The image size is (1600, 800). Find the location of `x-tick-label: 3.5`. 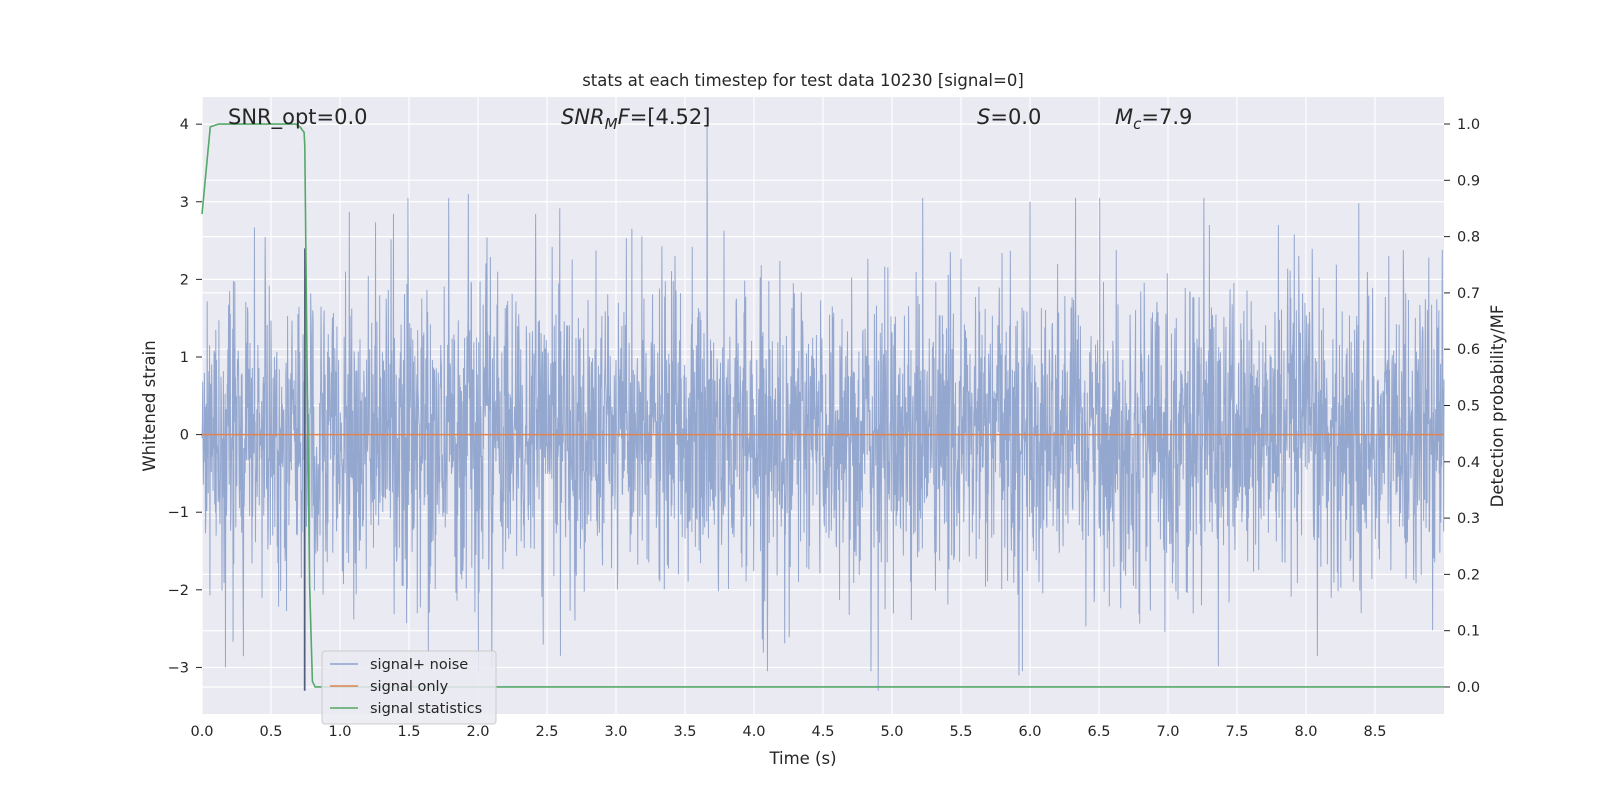

x-tick-label: 3.5 is located at coordinates (684, 732).